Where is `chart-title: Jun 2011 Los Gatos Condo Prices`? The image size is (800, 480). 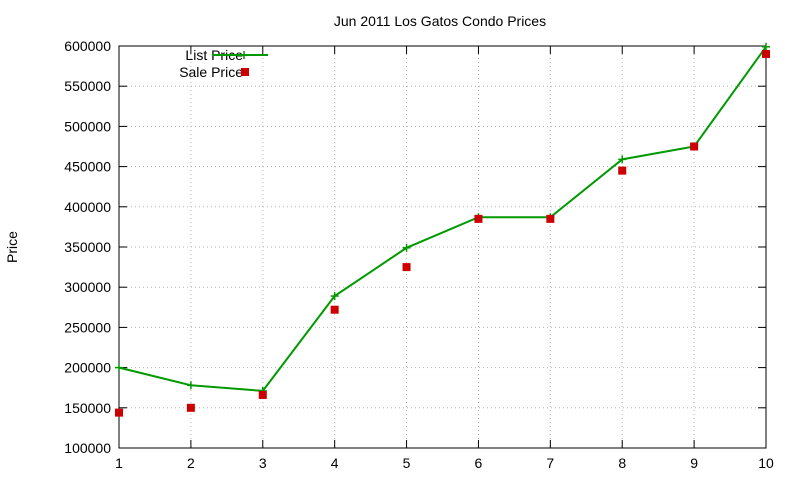
chart-title: Jun 2011 Los Gatos Condo Prices is located at coordinates (440, 21).